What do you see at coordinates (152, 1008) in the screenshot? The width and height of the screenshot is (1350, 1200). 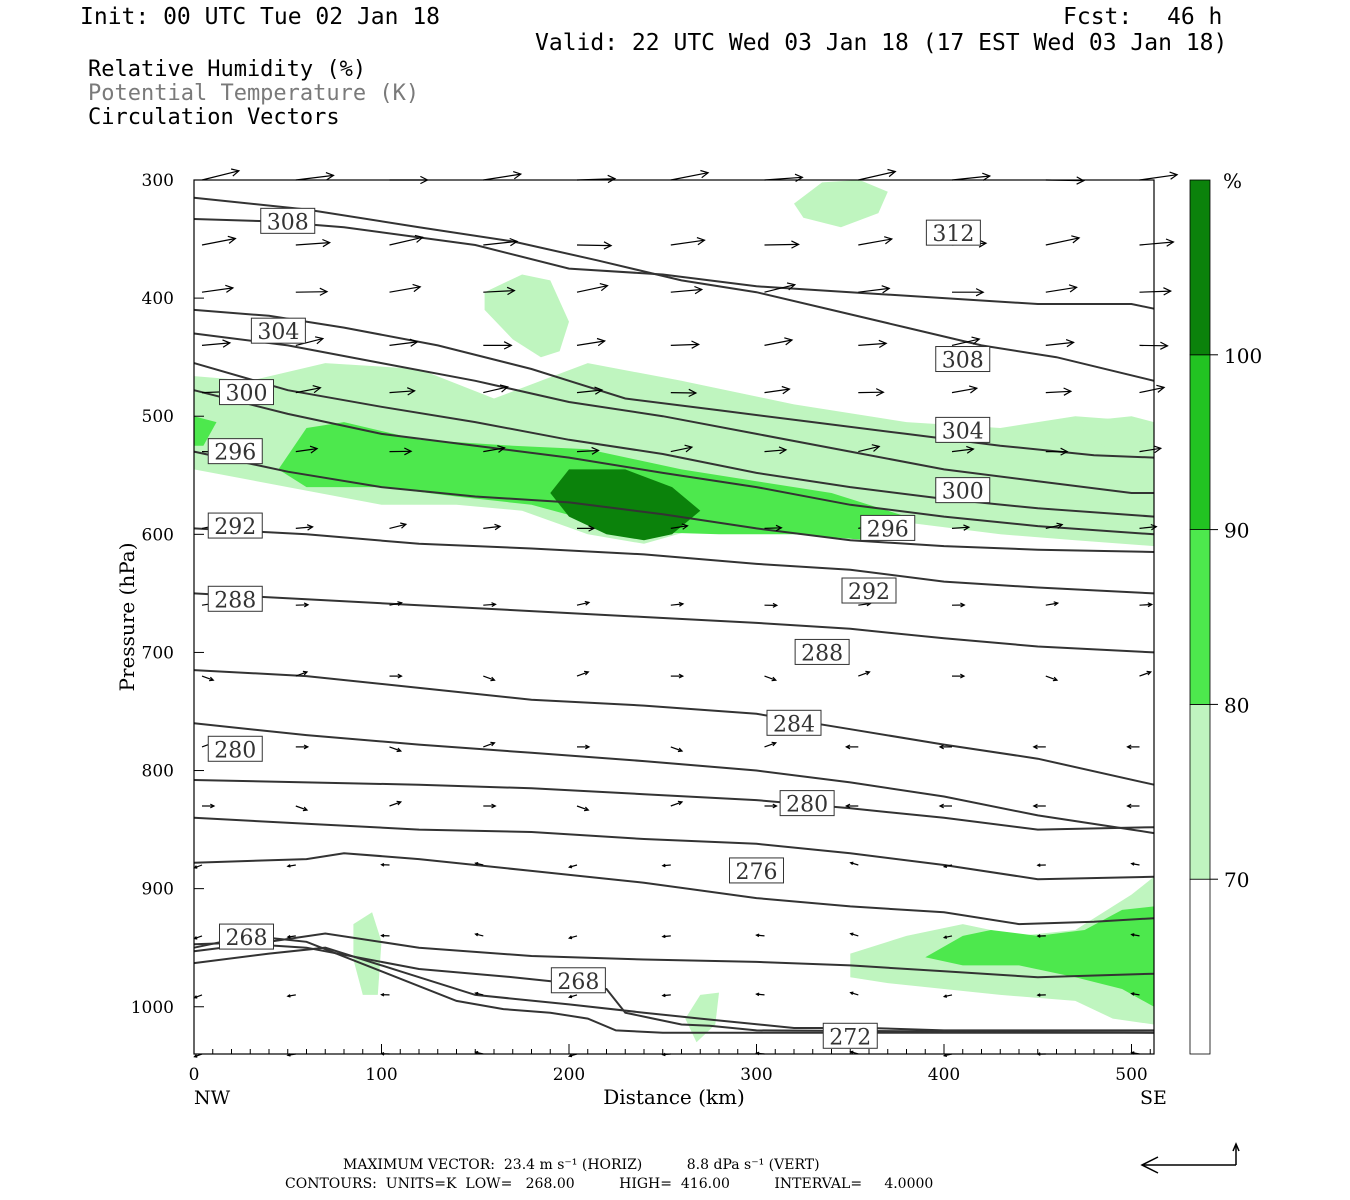 I see `y-tick-label-1000: 1000` at bounding box center [152, 1008].